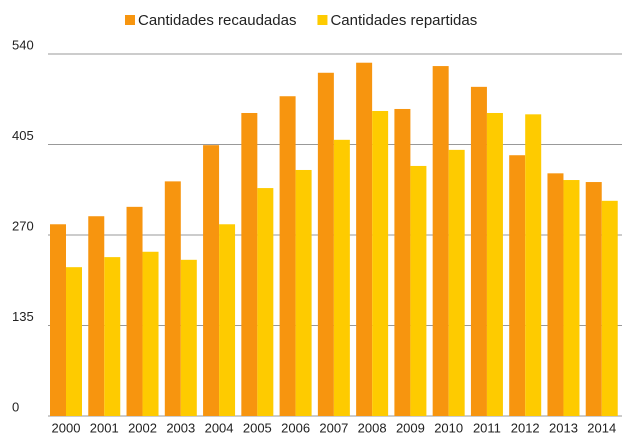 Image resolution: width=622 pixels, height=435 pixels. What do you see at coordinates (295, 427) in the screenshot?
I see `x-tick-label: 2006` at bounding box center [295, 427].